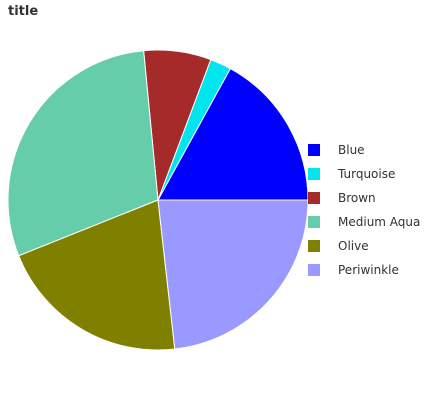 Image resolution: width=442 pixels, height=400 pixels. Describe the element at coordinates (314, 246) in the screenshot. I see `legend-swatch-olive` at that location.